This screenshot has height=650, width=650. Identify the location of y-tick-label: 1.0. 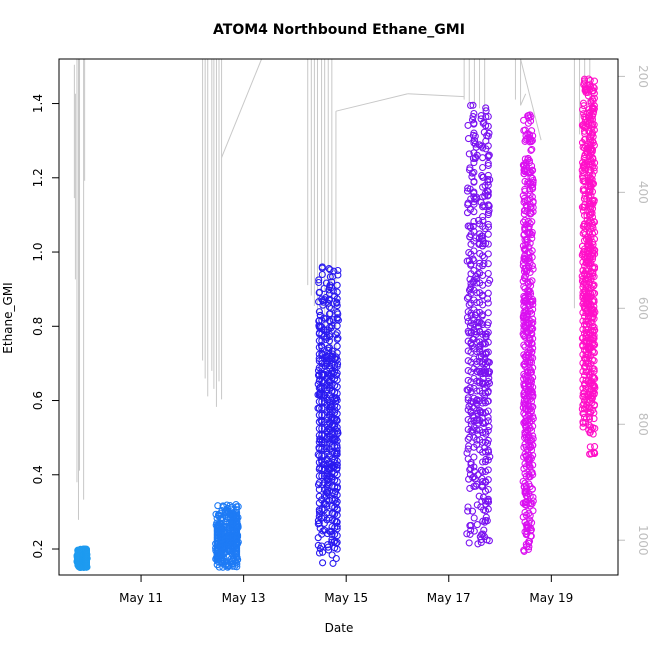
(38, 251).